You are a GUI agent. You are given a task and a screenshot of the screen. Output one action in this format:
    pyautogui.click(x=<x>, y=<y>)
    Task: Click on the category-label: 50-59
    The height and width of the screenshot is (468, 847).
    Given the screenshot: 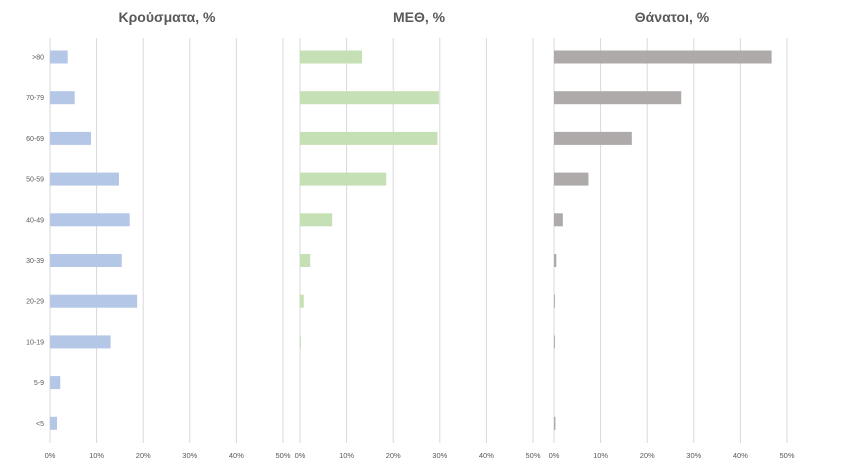 What is the action you would take?
    pyautogui.click(x=35, y=180)
    